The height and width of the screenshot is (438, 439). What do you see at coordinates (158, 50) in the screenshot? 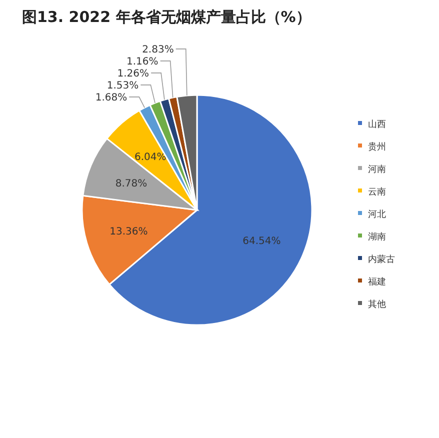
I see `data-label: 2.83%` at bounding box center [158, 50].